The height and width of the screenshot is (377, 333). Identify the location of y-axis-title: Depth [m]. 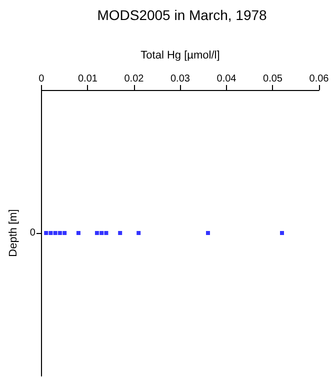
(14, 233).